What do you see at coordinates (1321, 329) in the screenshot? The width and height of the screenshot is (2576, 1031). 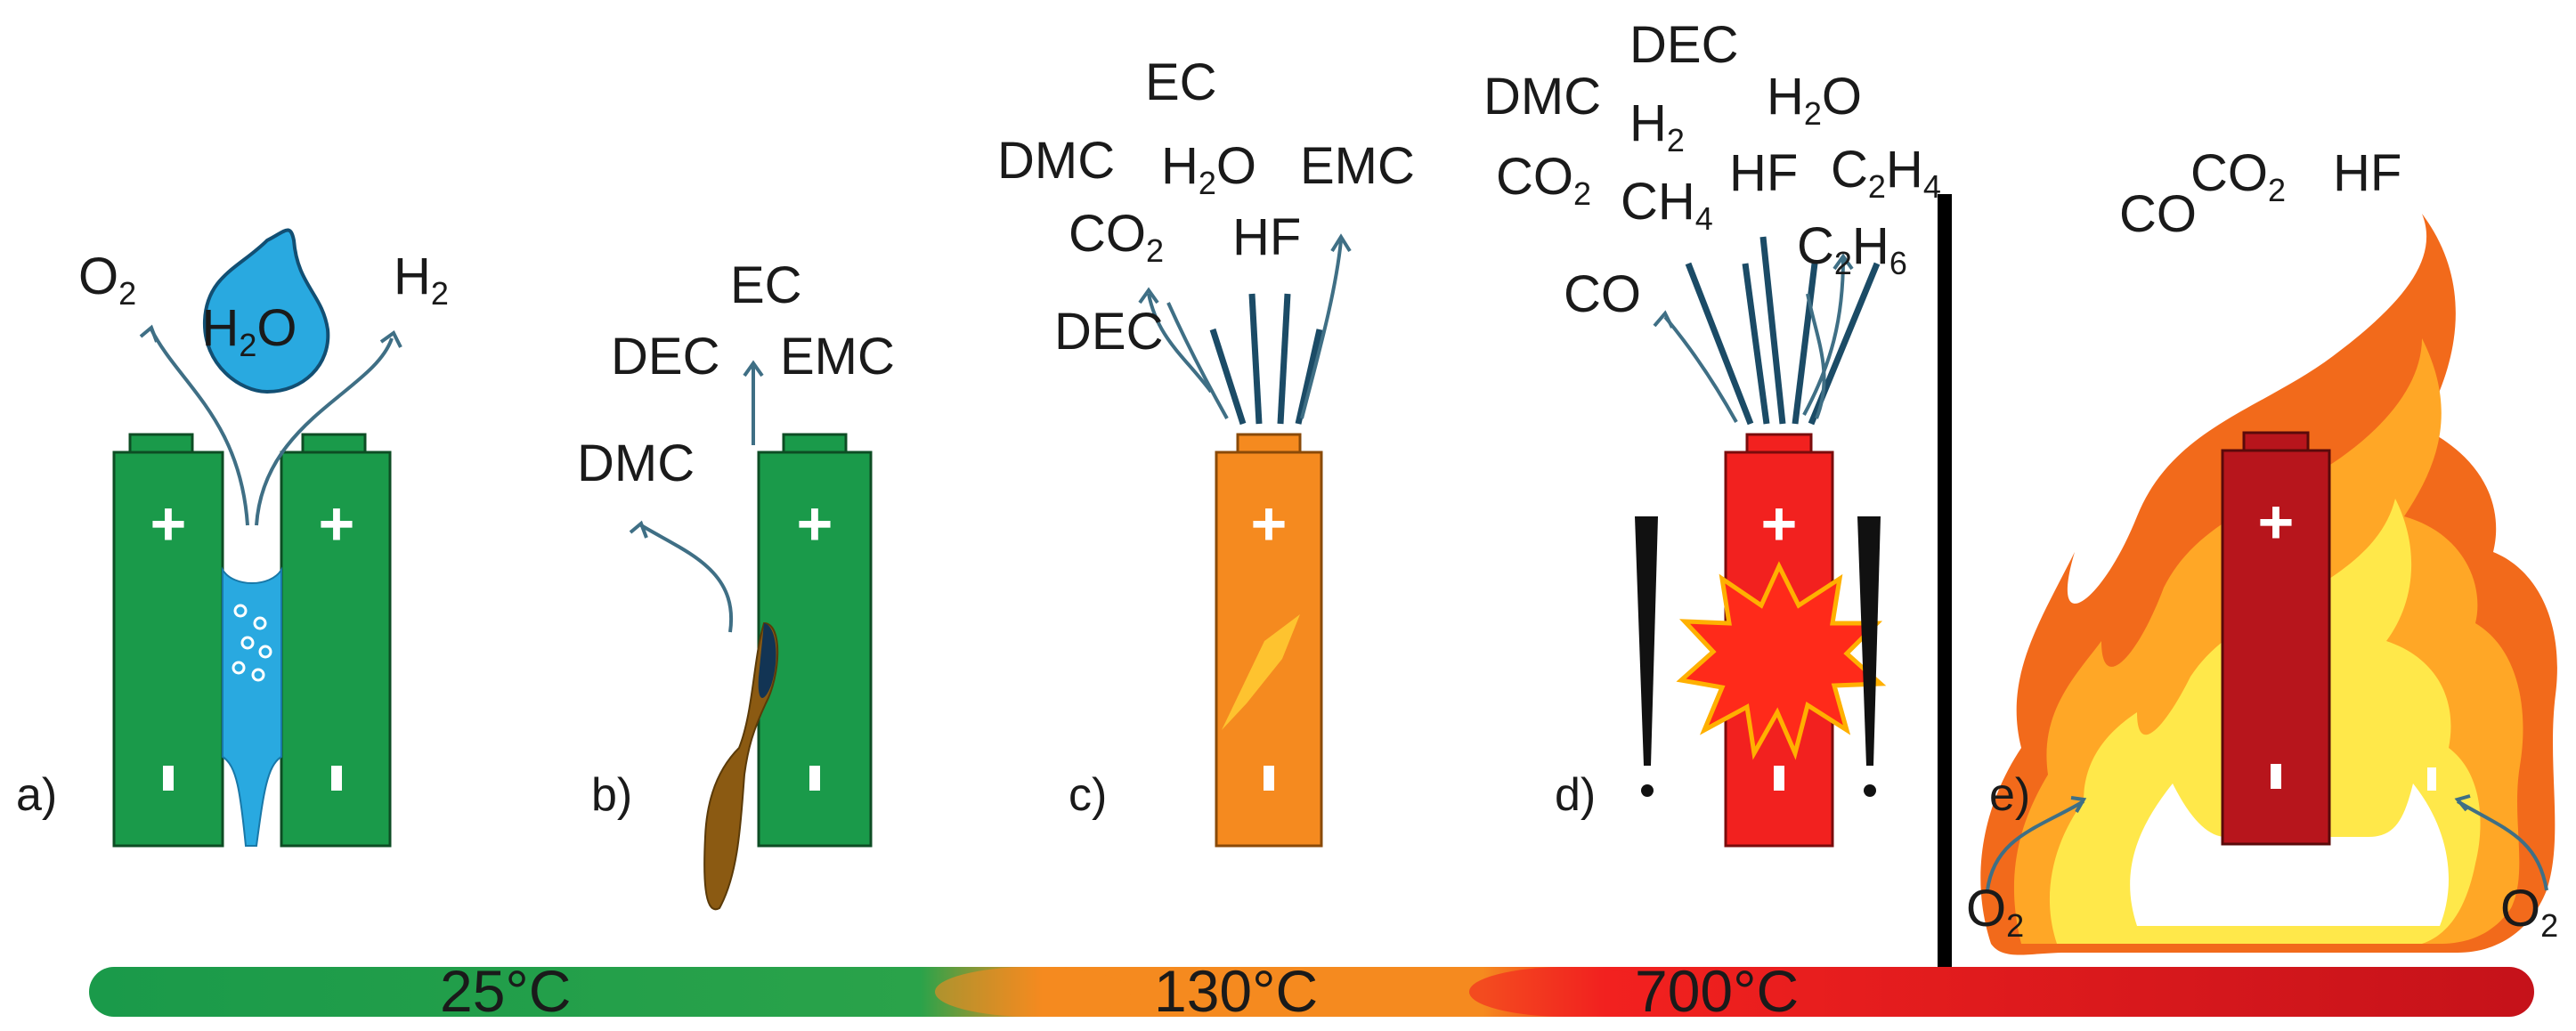 I see `arrow-c2` at bounding box center [1321, 329].